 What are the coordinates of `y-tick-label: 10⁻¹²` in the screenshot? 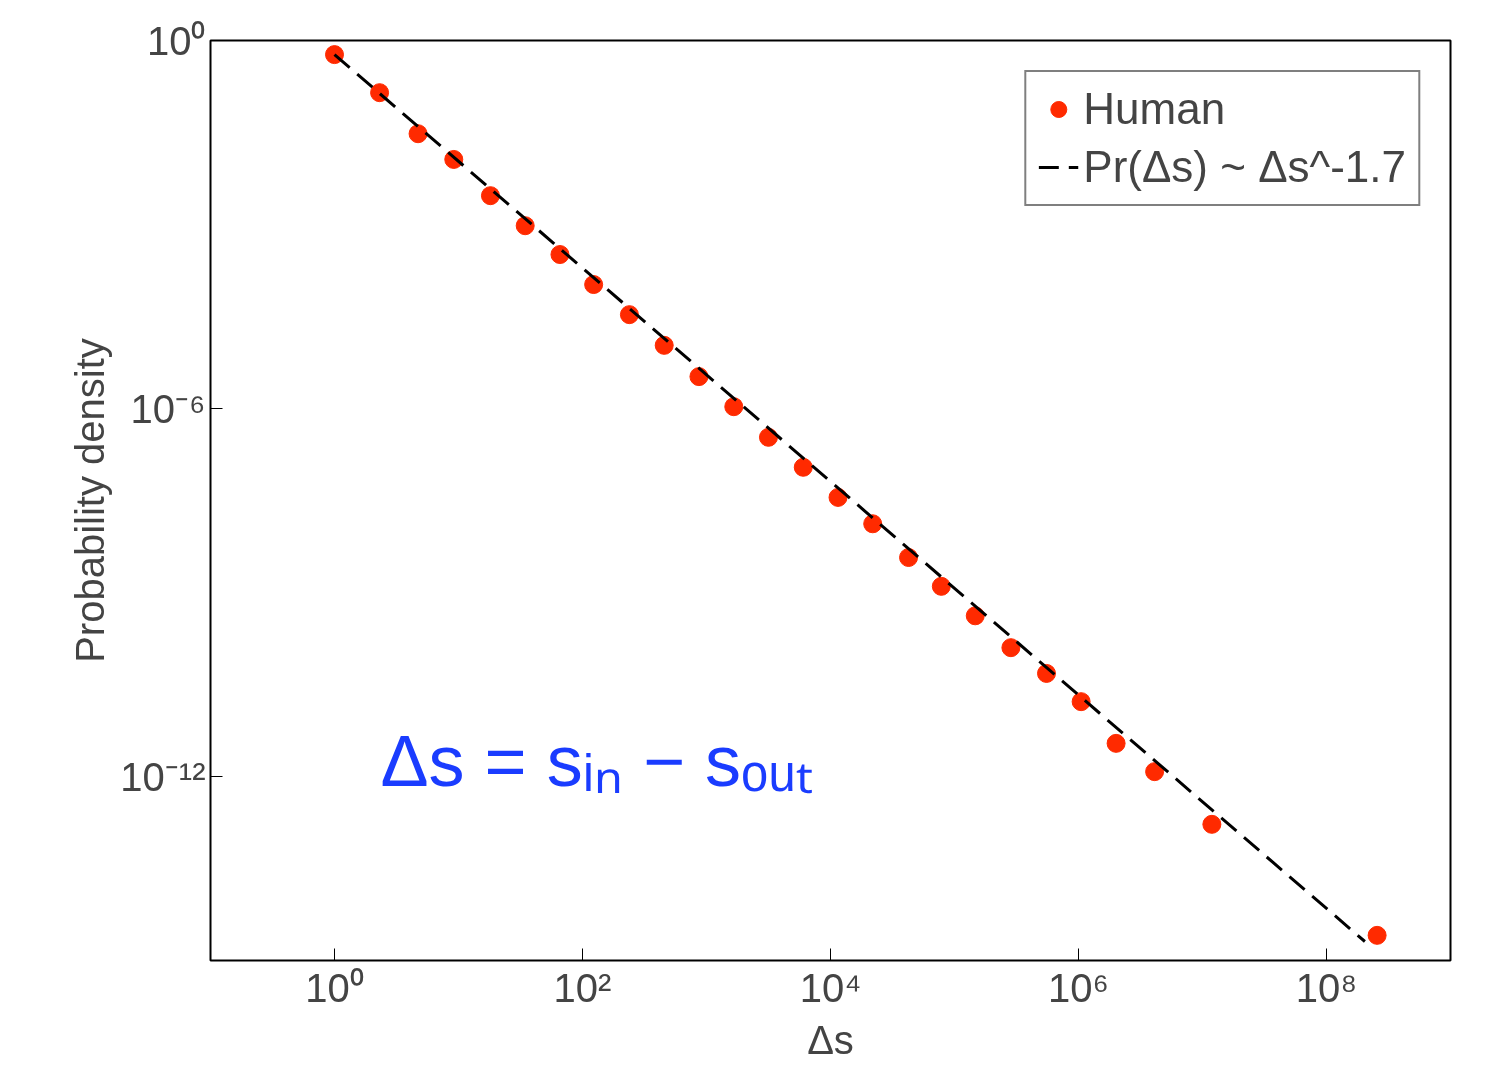 It's located at (163, 776).